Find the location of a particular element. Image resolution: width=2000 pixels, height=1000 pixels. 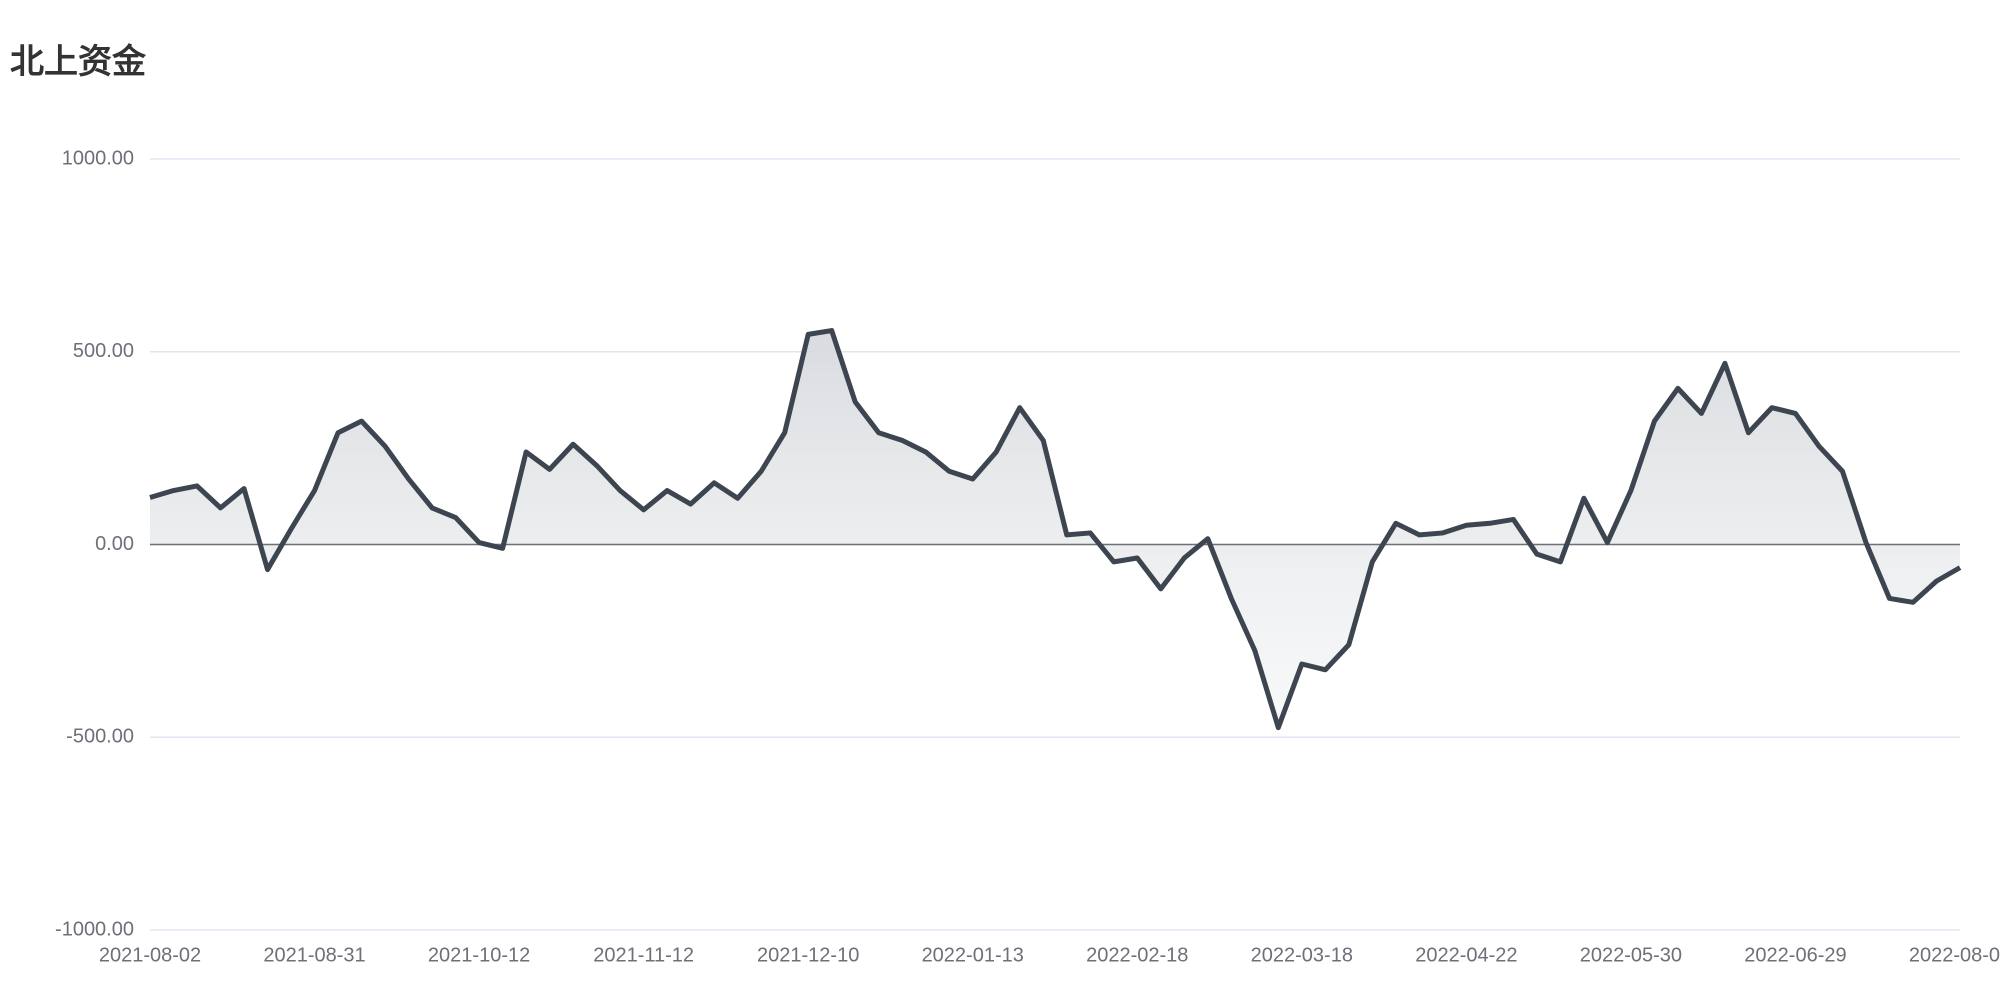

x-tick-label: 2022-08-01 is located at coordinates (1954, 955).